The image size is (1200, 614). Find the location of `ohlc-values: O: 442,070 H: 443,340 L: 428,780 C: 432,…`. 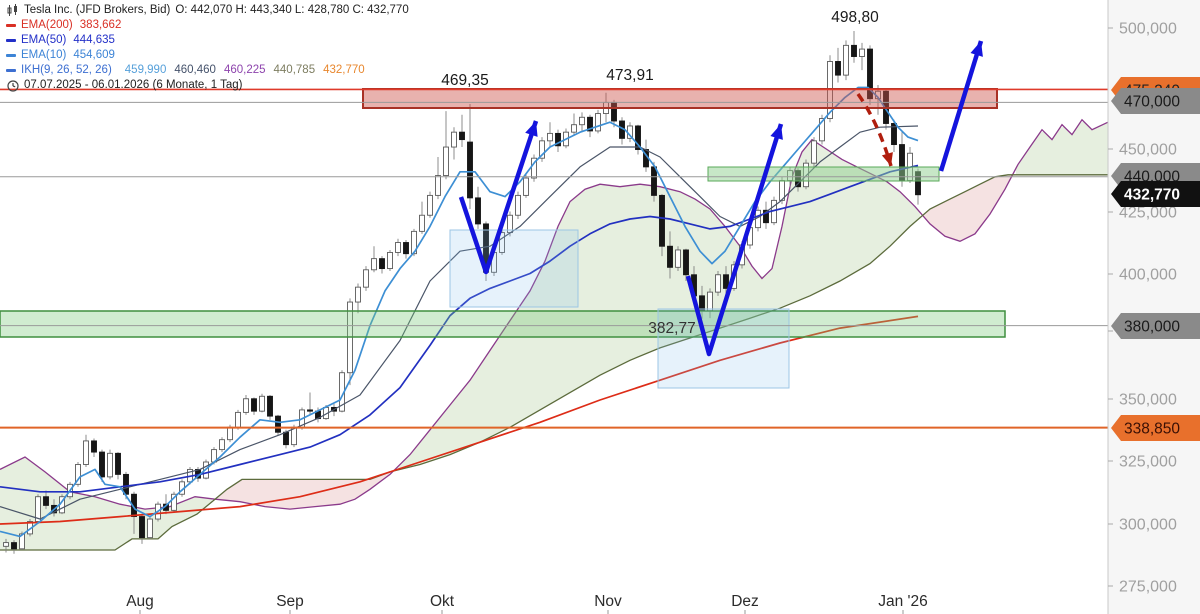

ohlc-values: O: 442,070 H: 443,340 L: 428,780 C: 432,… is located at coordinates (292, 10).